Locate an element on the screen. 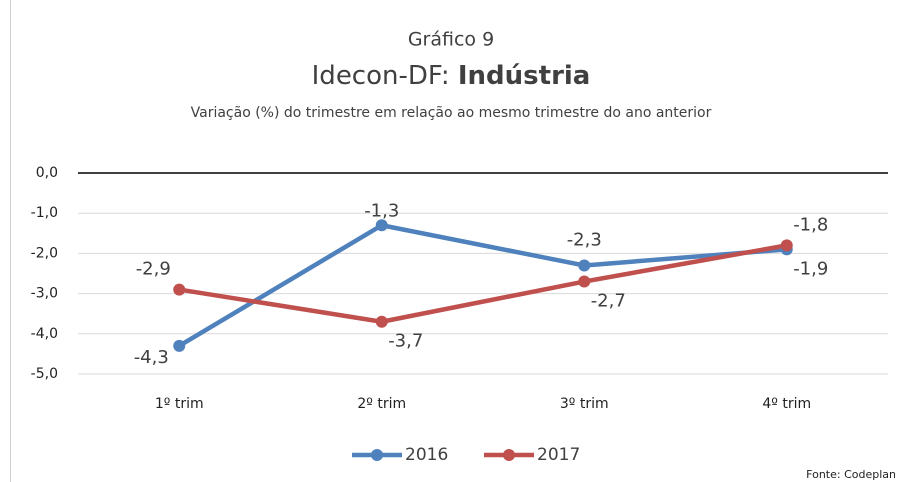  data-label: -1,8 is located at coordinates (810, 224).